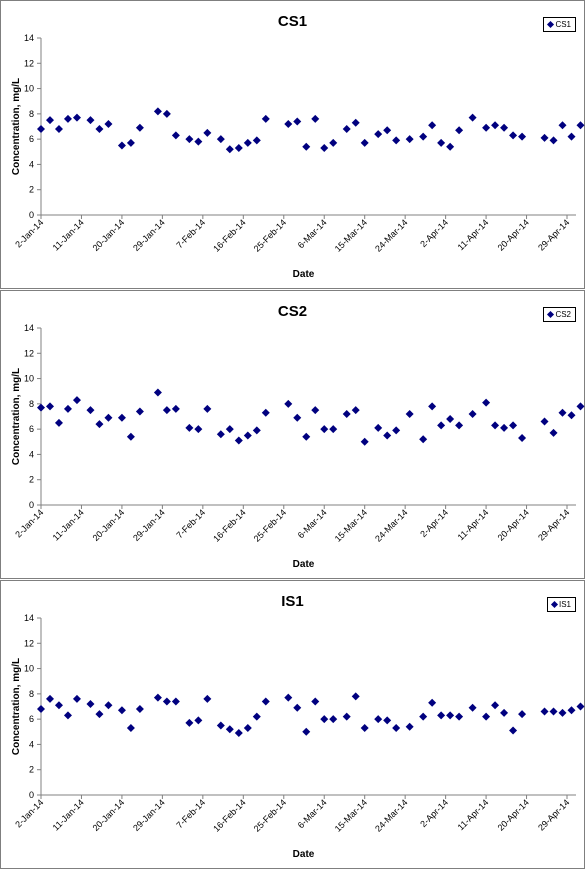 This screenshot has height=870, width=587. What do you see at coordinates (190, 813) in the screenshot?
I see `x-tick-label: 7-Feb-14` at bounding box center [190, 813].